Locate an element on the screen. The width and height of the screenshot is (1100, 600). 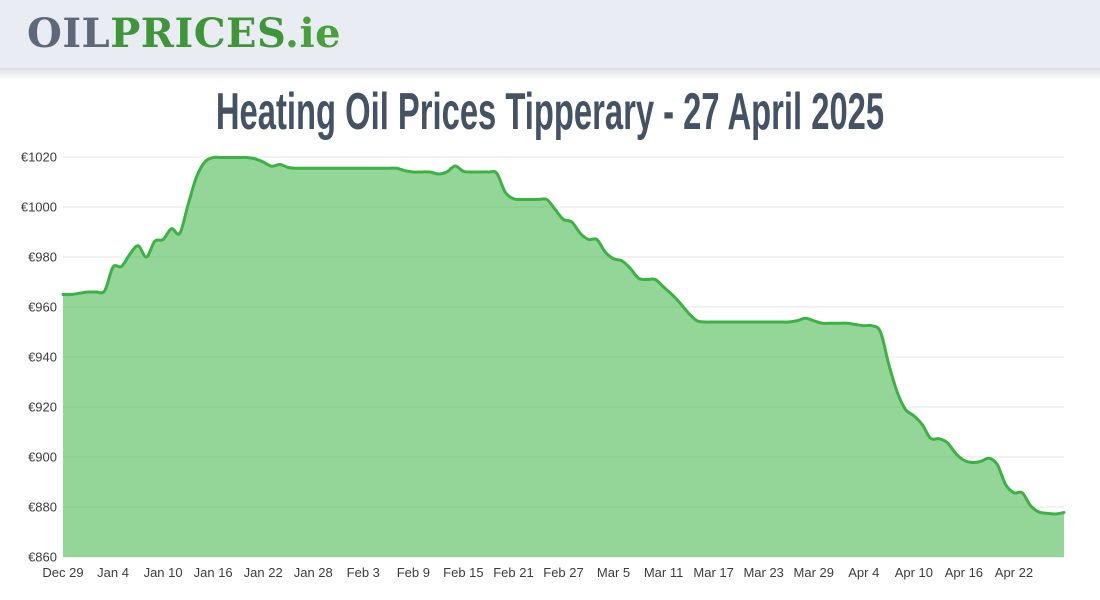
x-axis-tick-label: Feb 3 is located at coordinates (363, 572).